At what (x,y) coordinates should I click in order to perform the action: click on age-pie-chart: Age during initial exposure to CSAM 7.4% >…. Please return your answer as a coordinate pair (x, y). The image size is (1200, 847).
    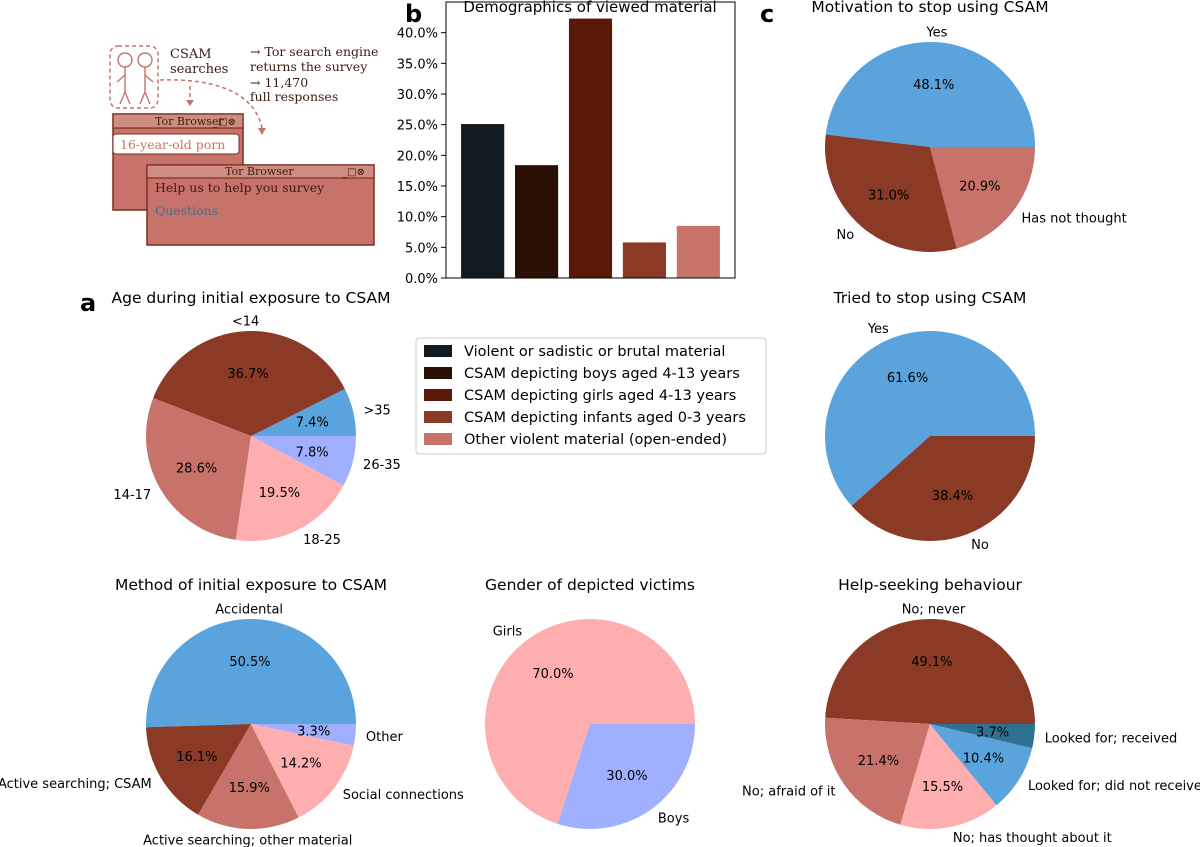
    Looking at the image, I should click on (256, 418).